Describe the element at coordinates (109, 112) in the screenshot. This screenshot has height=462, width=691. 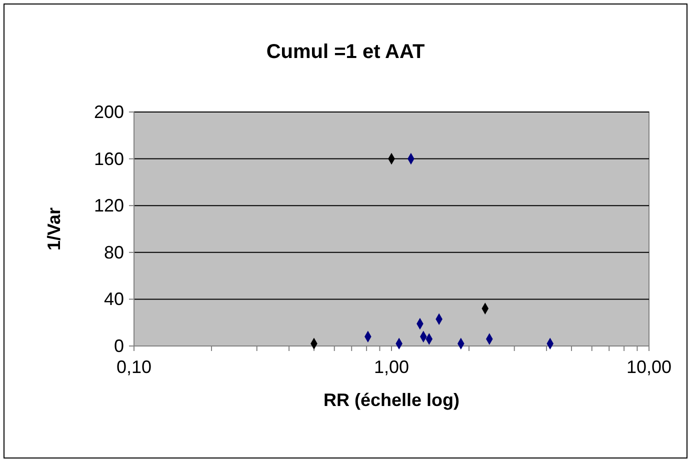
I see `y-tick-label: 200` at that location.